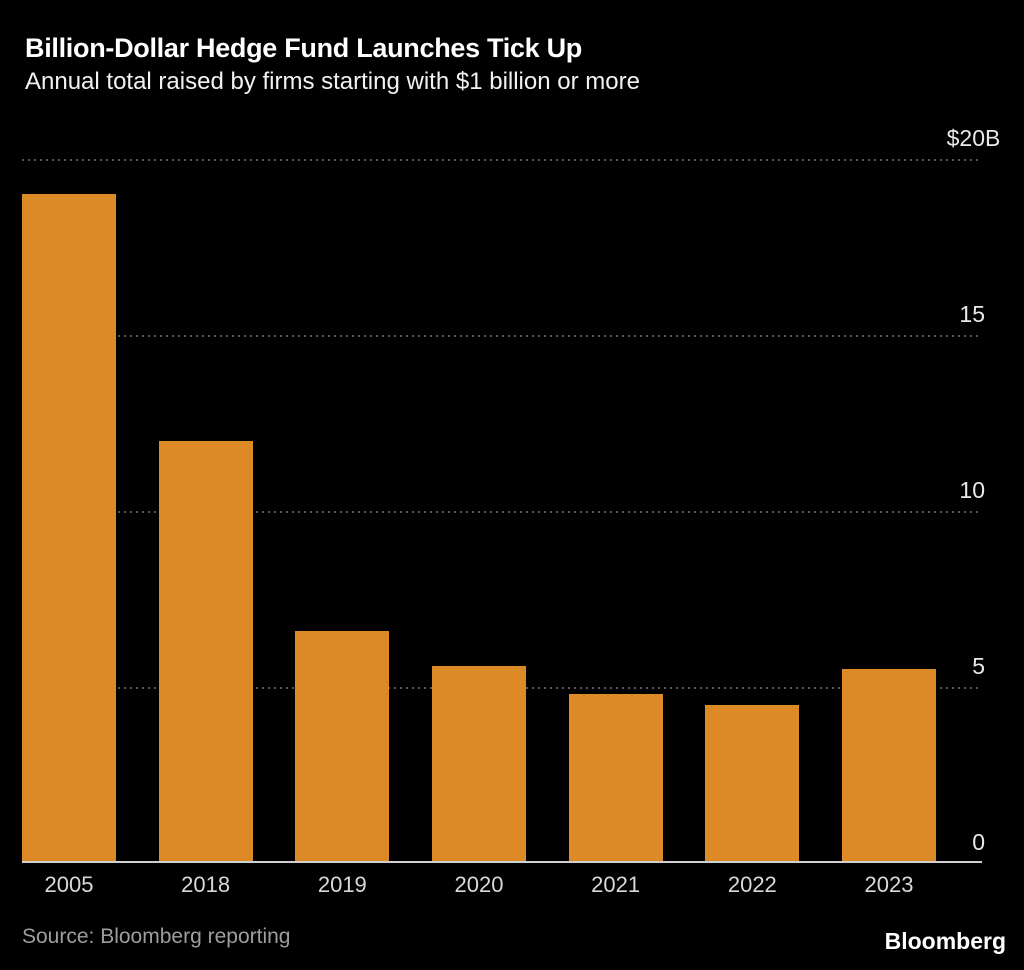 This screenshot has width=1024, height=970. Describe the element at coordinates (342, 746) in the screenshot. I see `bar-2019` at that location.